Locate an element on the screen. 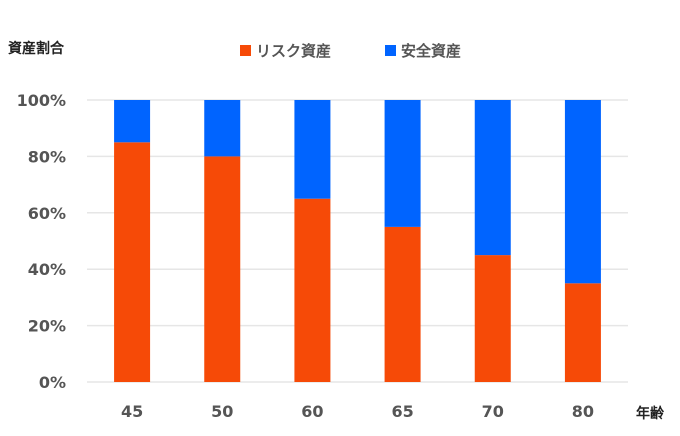 This screenshot has height=436, width=680. x-tick-label: 70 is located at coordinates (493, 411).